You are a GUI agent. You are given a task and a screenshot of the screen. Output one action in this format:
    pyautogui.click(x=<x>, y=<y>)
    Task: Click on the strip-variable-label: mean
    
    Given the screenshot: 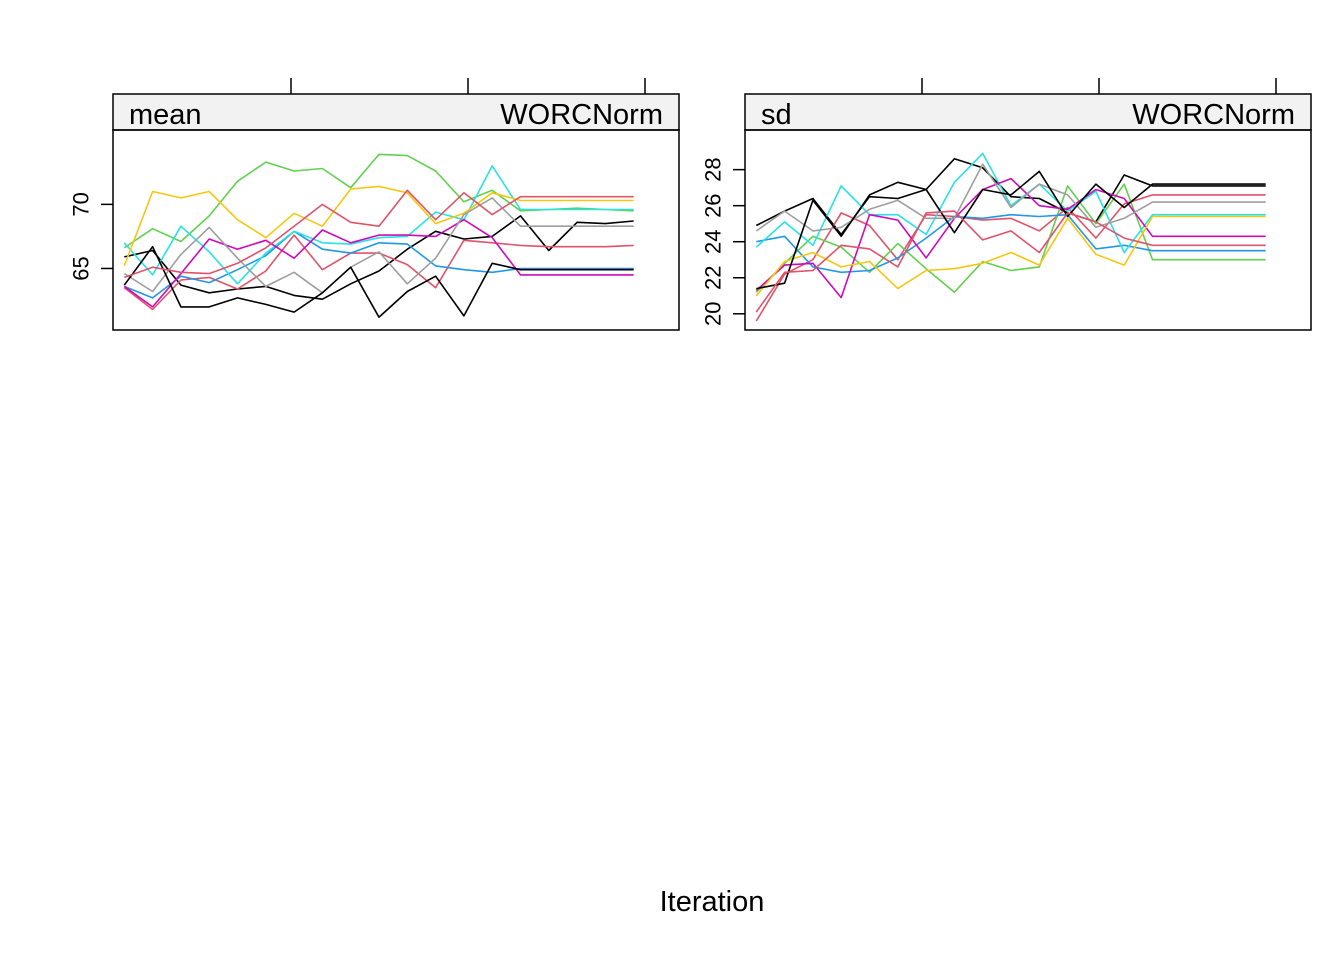 What is the action you would take?
    pyautogui.click(x=165, y=115)
    